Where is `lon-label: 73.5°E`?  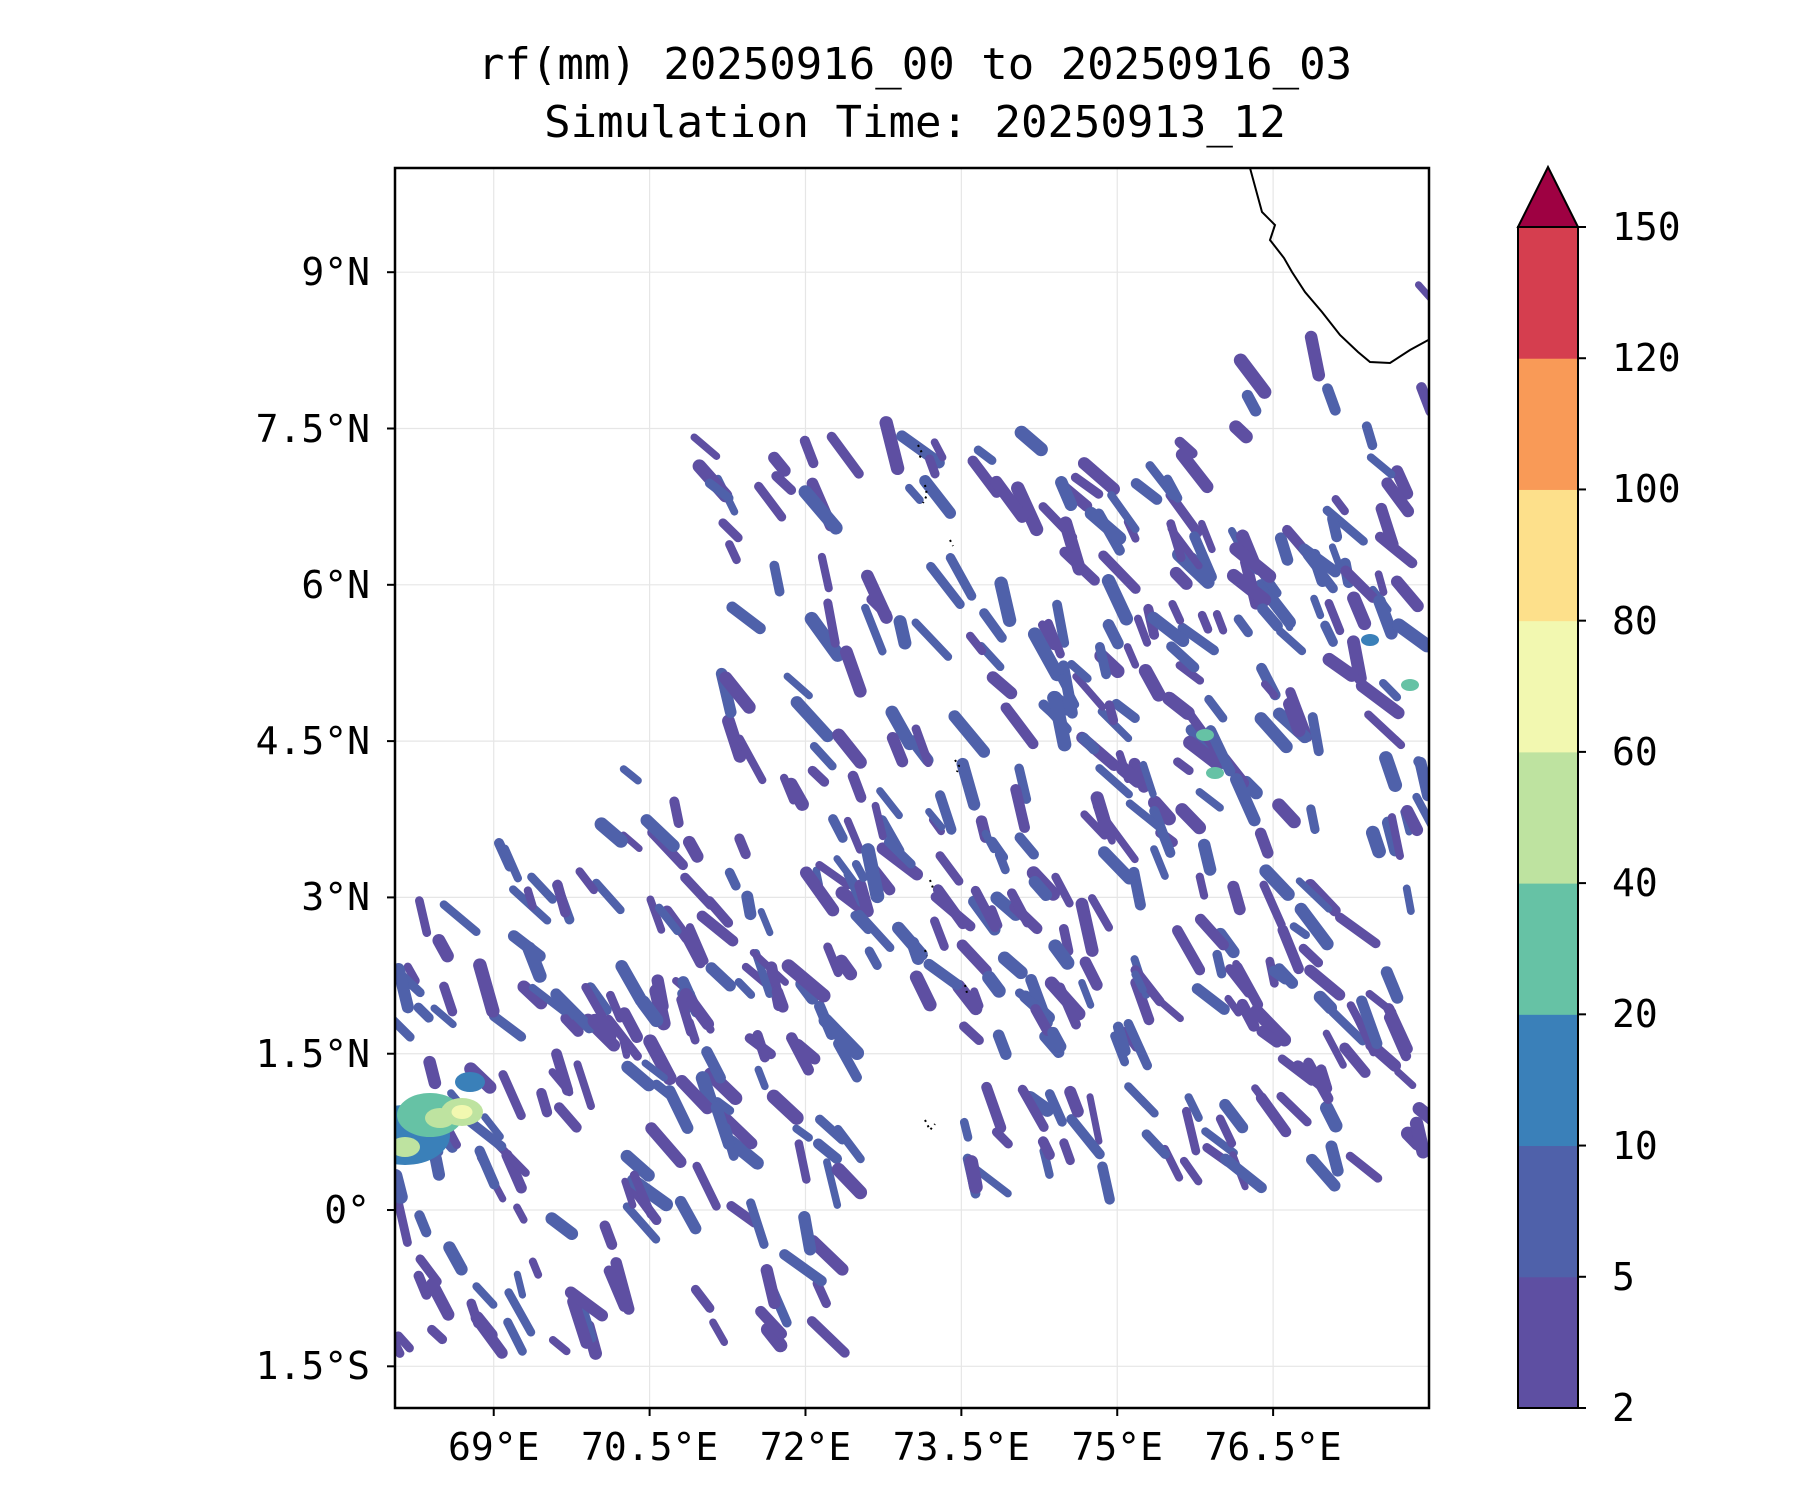
lon-label: 73.5°E is located at coordinates (961, 1447).